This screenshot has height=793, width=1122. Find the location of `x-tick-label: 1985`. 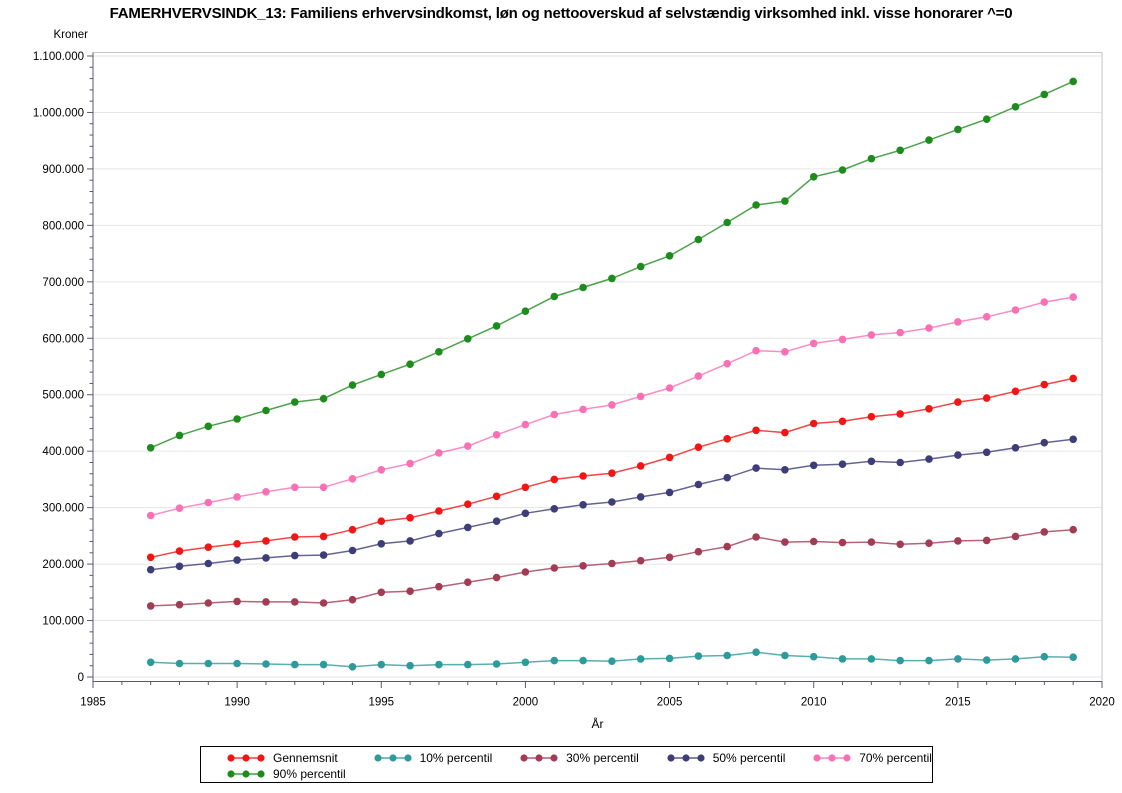

x-tick-label: 1985 is located at coordinates (93, 703).